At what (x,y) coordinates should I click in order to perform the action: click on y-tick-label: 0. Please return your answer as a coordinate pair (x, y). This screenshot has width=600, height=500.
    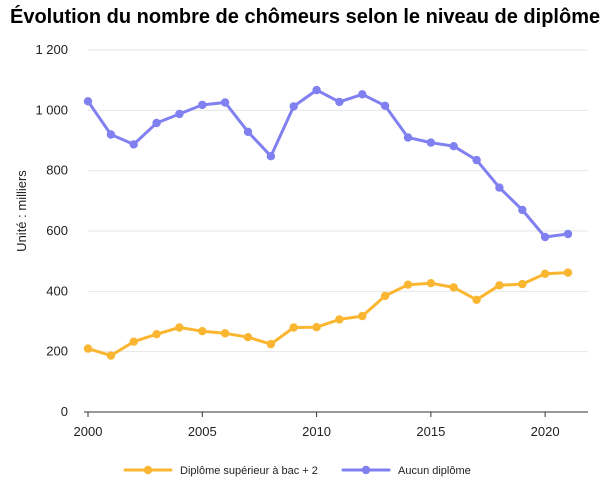
    Looking at the image, I should click on (64, 411).